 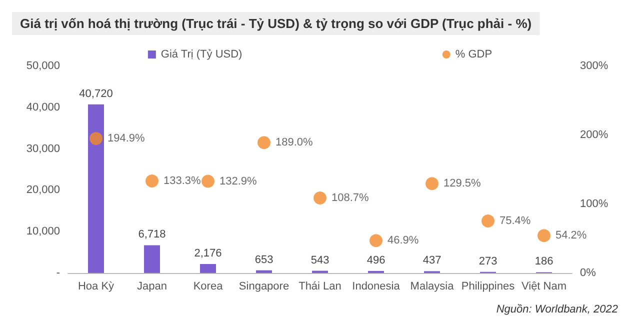 What do you see at coordinates (58, 273) in the screenshot?
I see `y-tick-label: -` at bounding box center [58, 273].